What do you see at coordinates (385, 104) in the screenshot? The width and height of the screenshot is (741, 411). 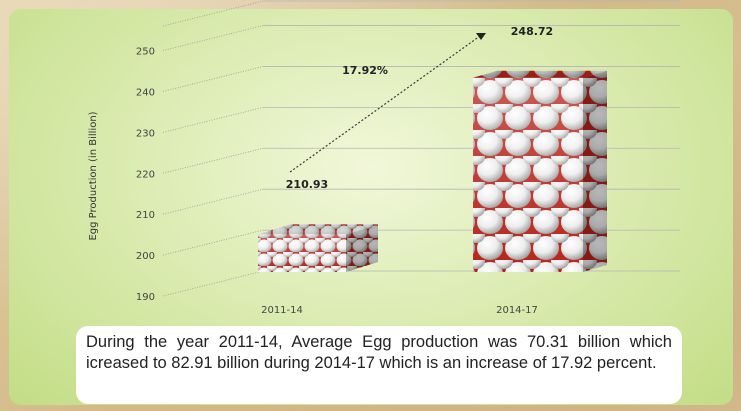 I see `growth-arrow` at bounding box center [385, 104].